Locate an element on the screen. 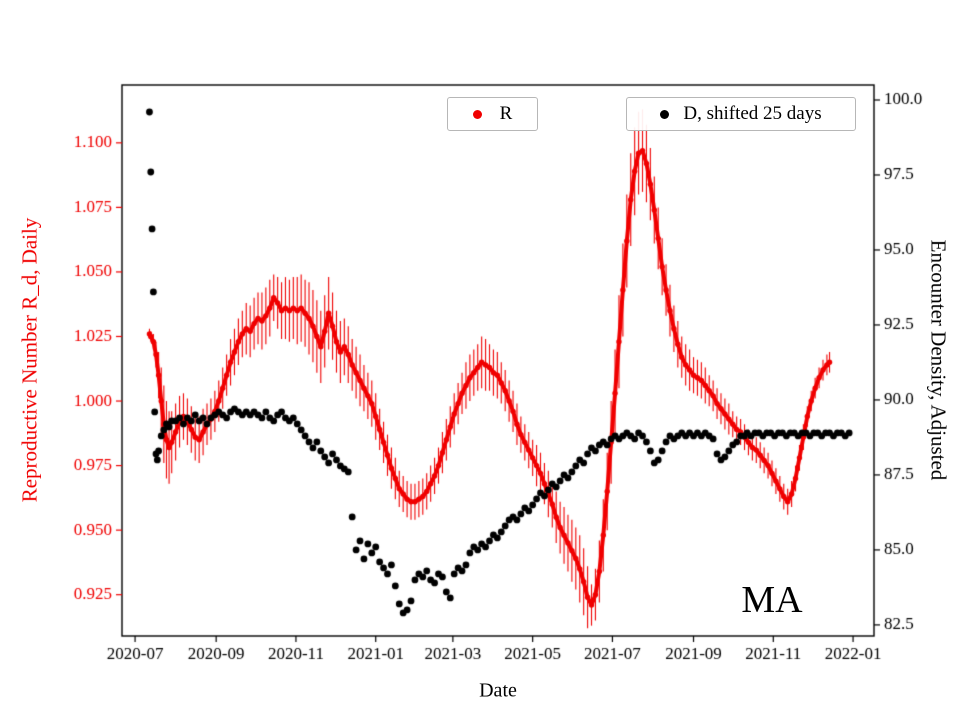 The image size is (960, 720). legend-r-label: R is located at coordinates (506, 113).